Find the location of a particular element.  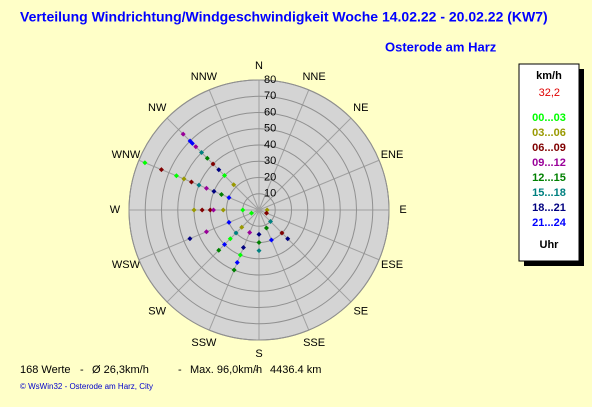

legend-entry: 18...21 is located at coordinates (549, 208).